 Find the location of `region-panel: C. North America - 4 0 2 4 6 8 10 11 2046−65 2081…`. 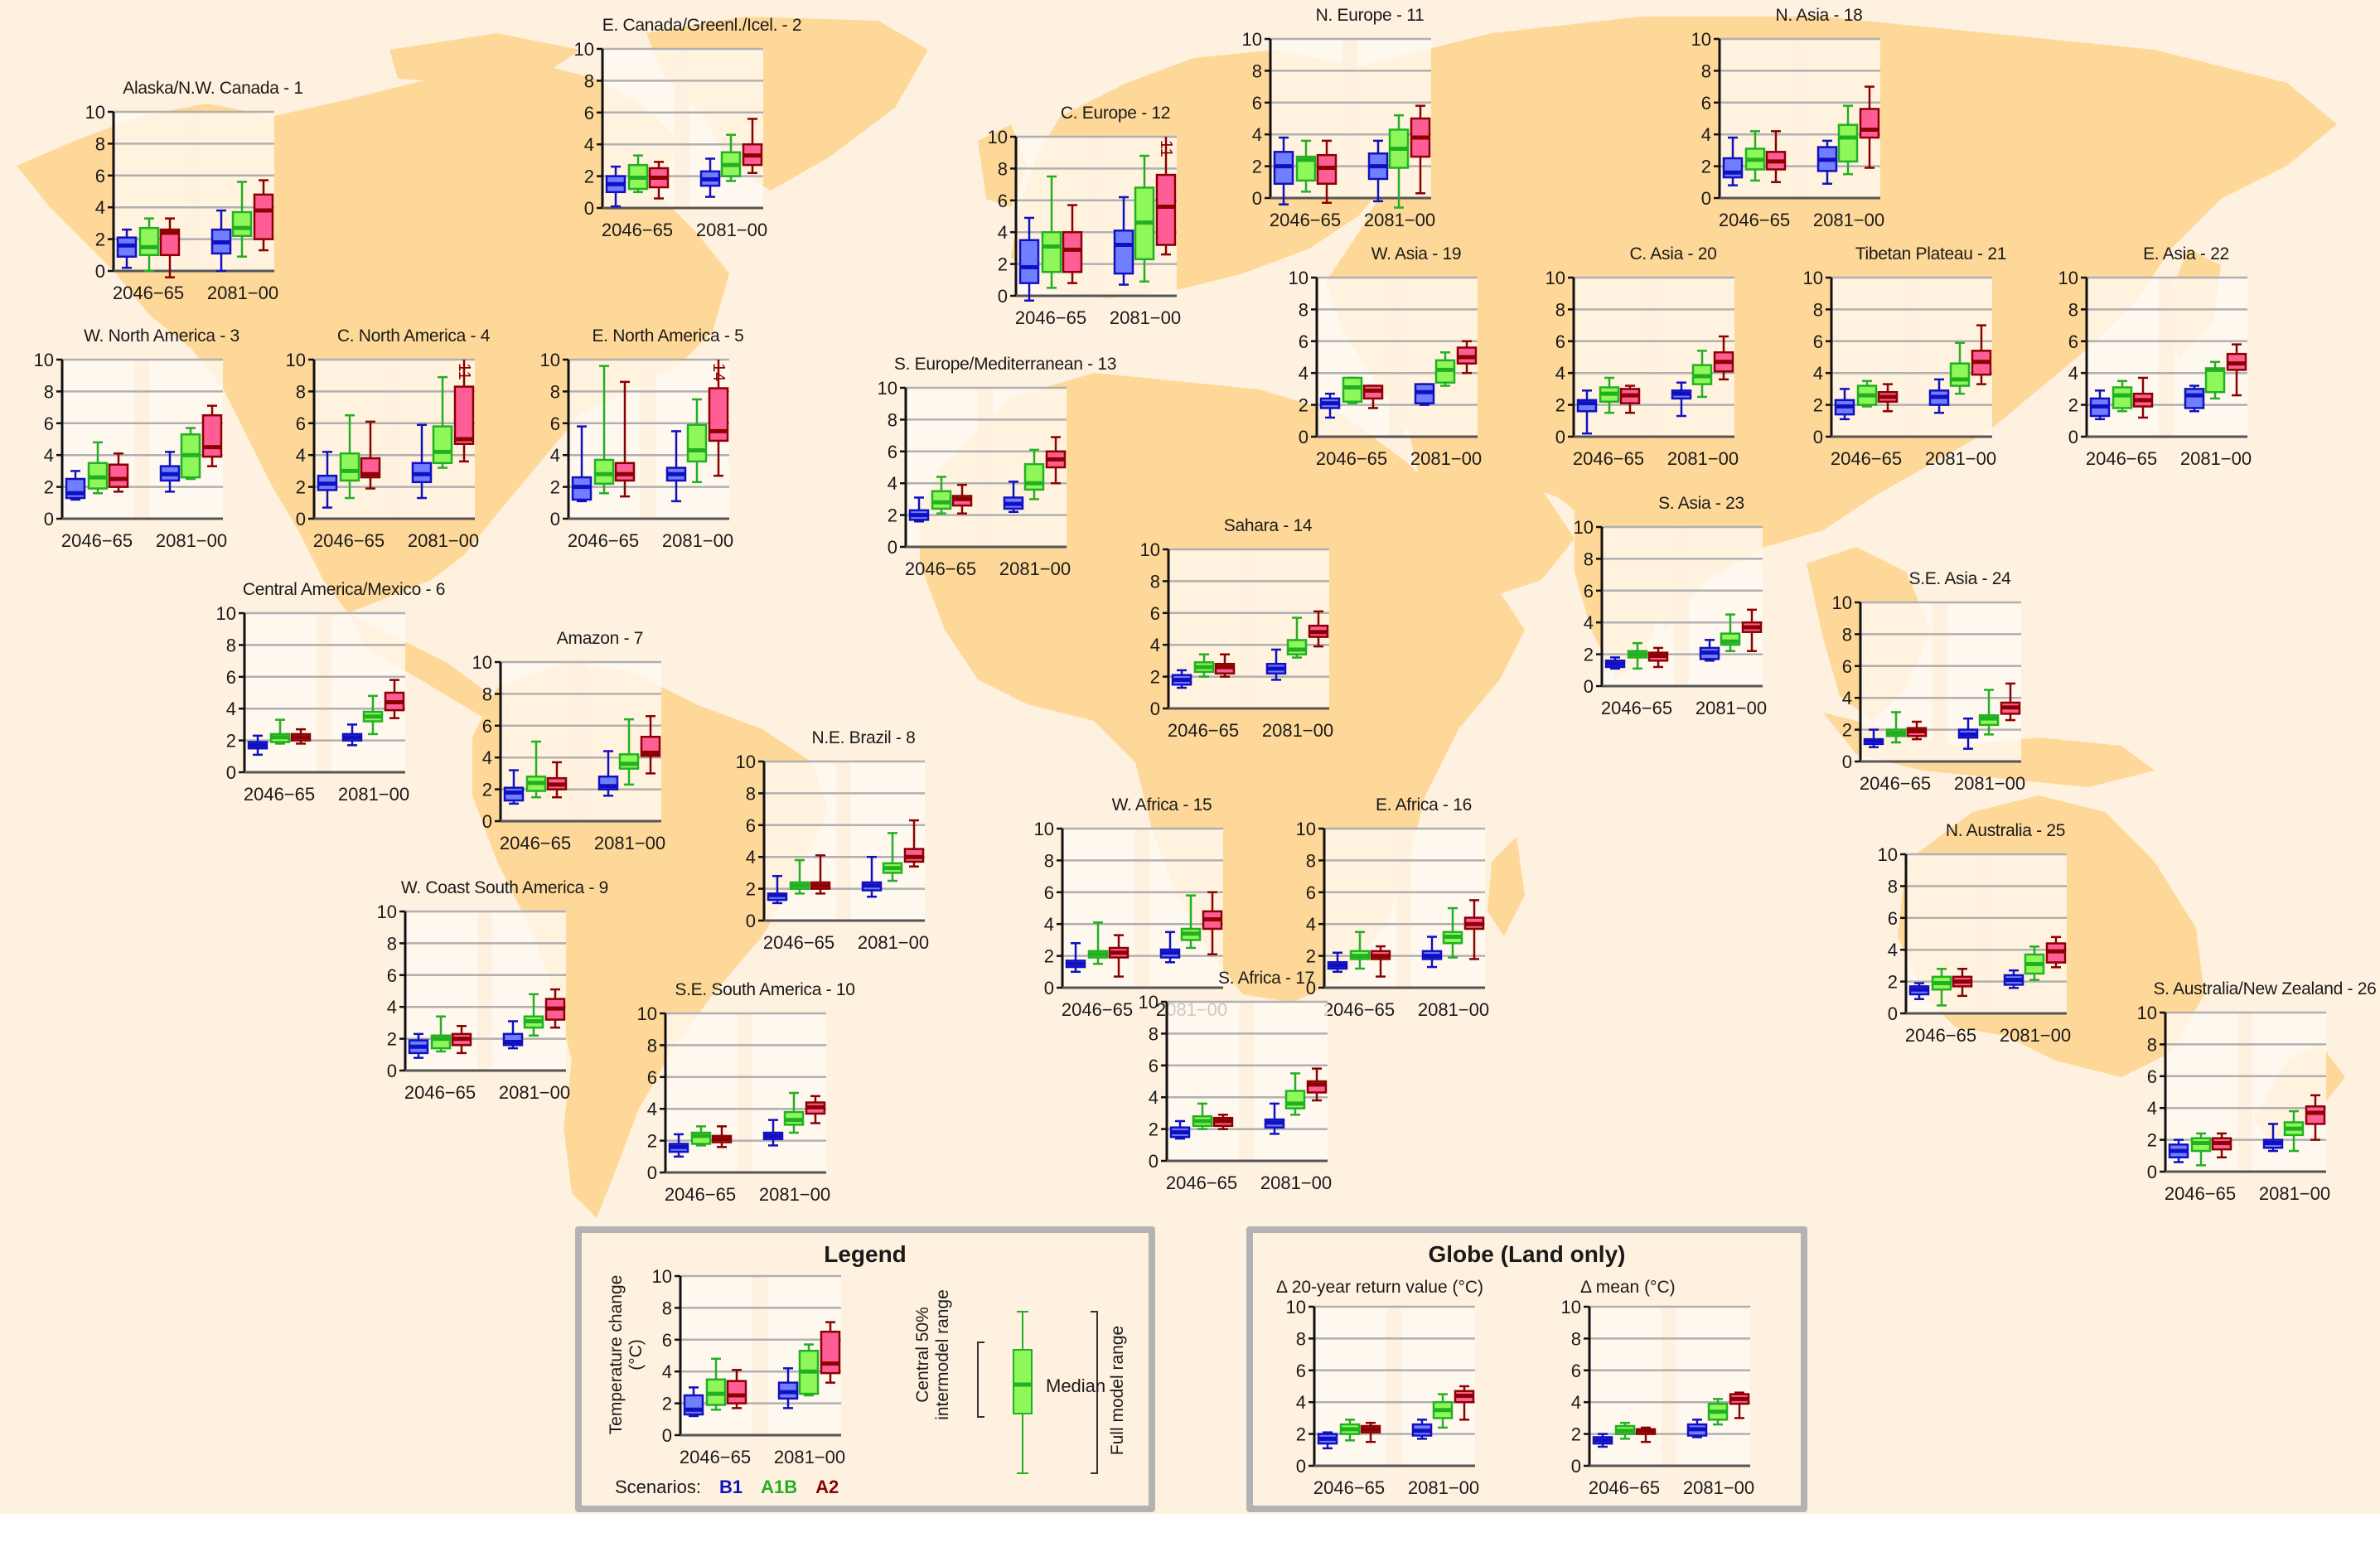

region-panel: C. North America - 4 0 2 4 6 8 10 11 2046−65 2081… is located at coordinates (408, 463).